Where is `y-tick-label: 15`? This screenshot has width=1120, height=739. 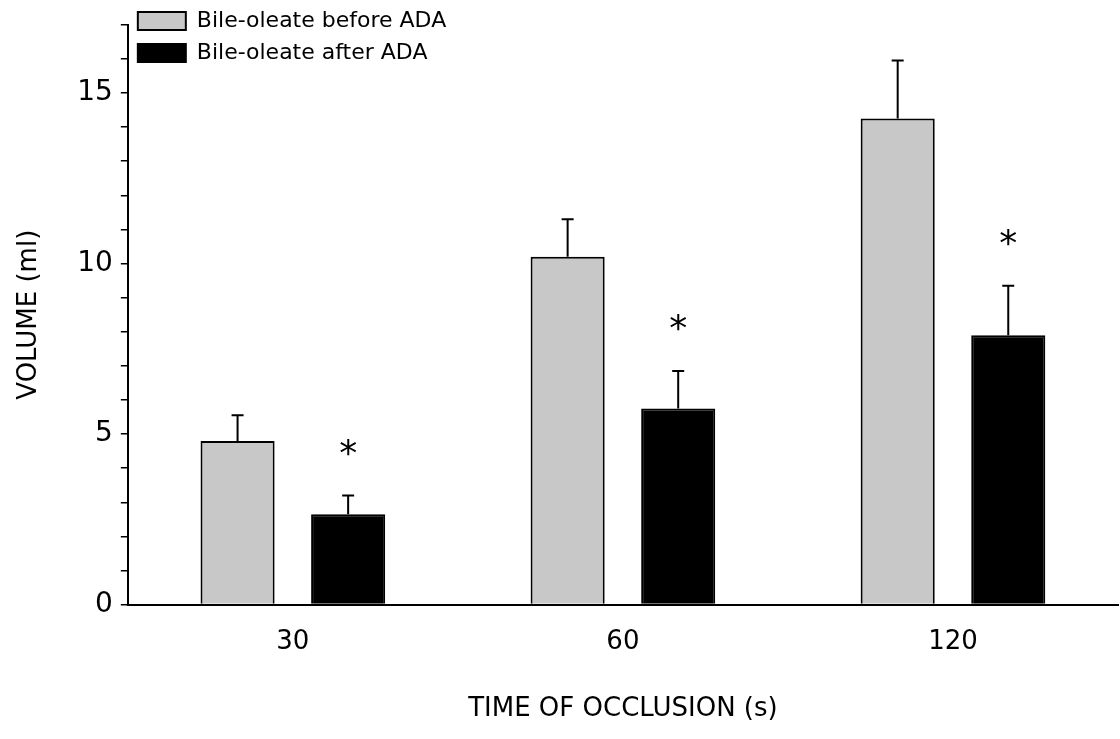
y-tick-label: 15 is located at coordinates (95, 91).